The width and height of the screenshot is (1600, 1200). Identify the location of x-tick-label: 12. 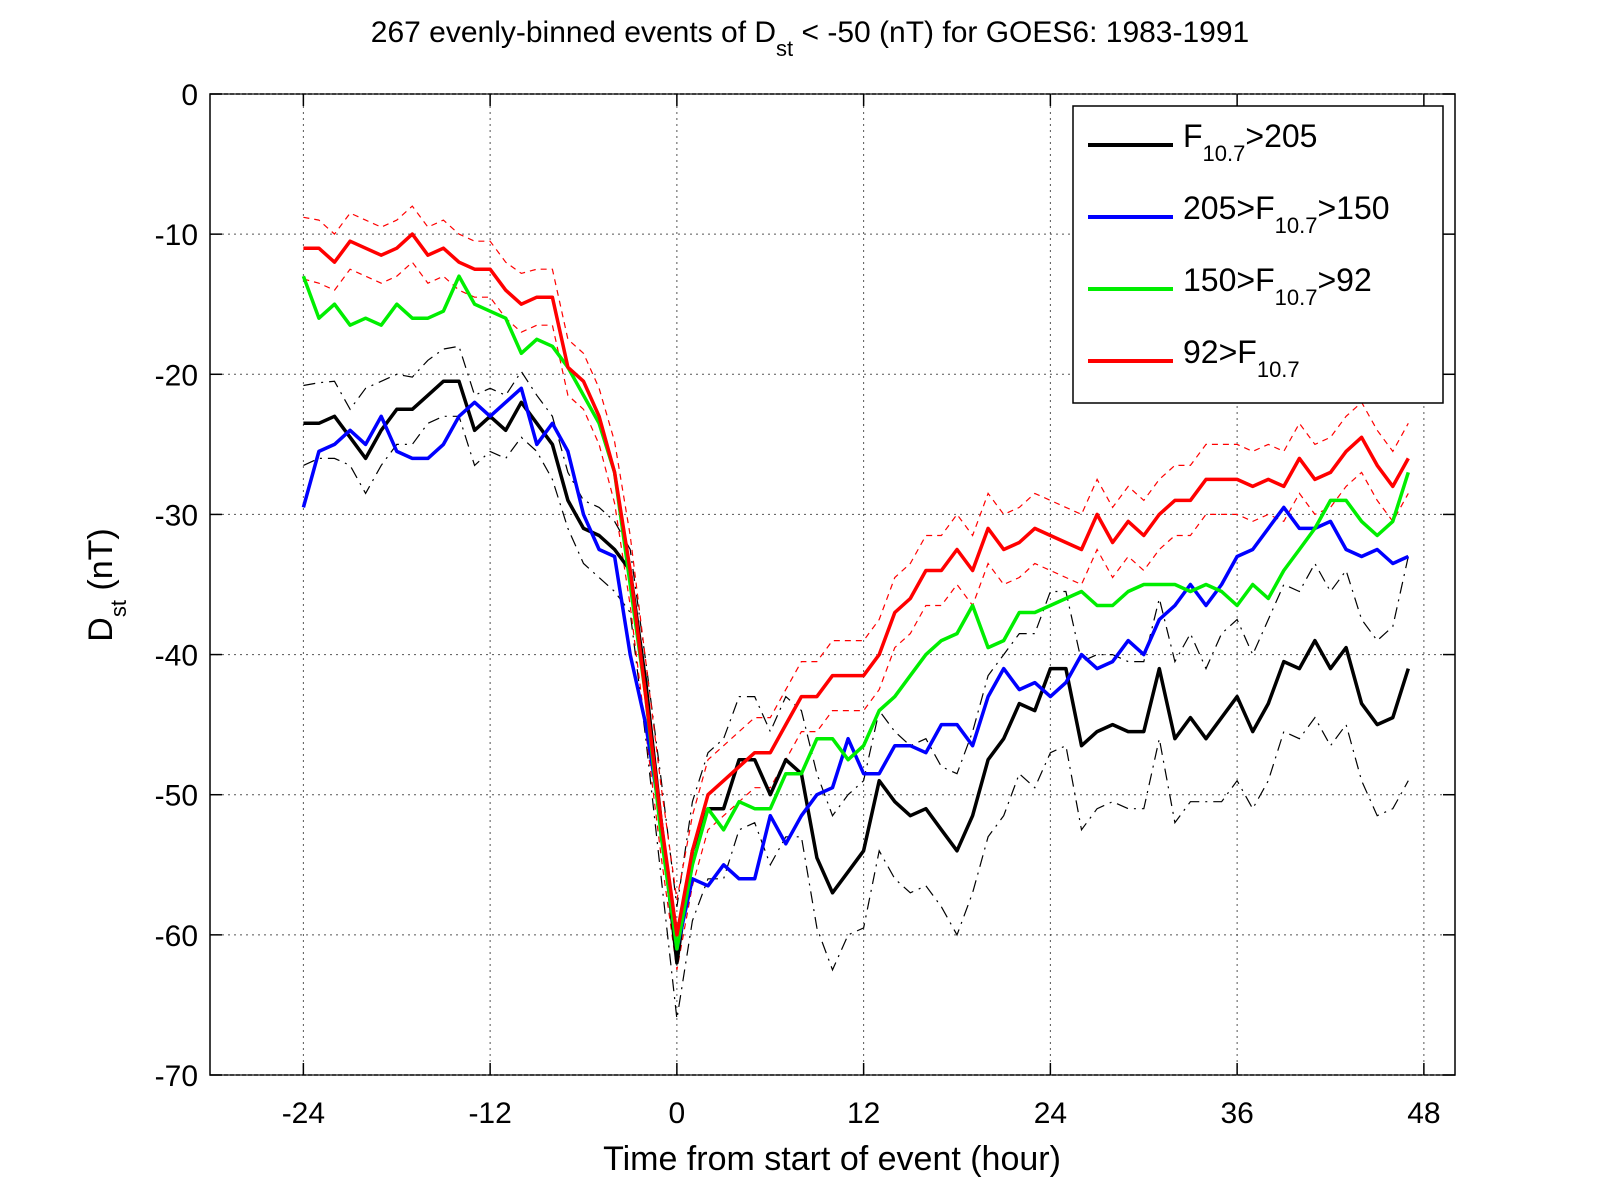
(863, 1113).